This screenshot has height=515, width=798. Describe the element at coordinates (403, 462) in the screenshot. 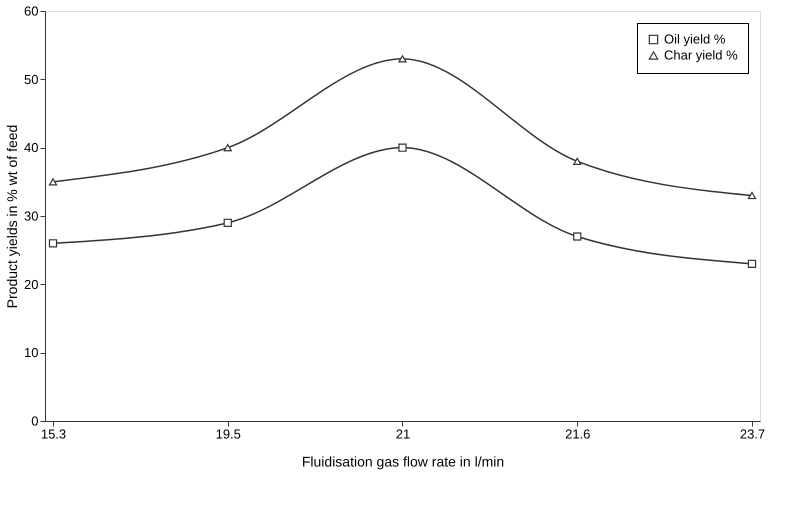

I see `x-axis-title: Fluidisation gas flow rate in l/min` at that location.